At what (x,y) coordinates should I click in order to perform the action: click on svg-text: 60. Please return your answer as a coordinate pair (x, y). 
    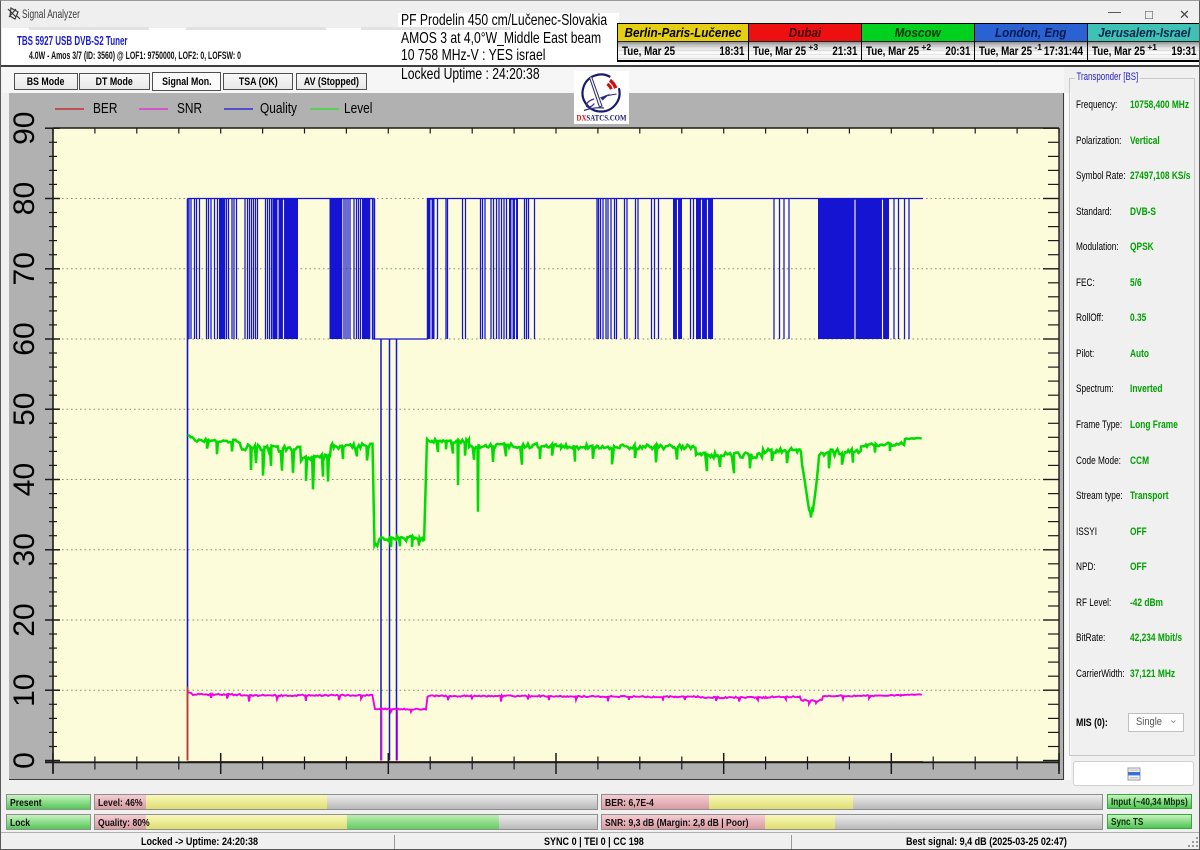
    Looking at the image, I should click on (25, 338).